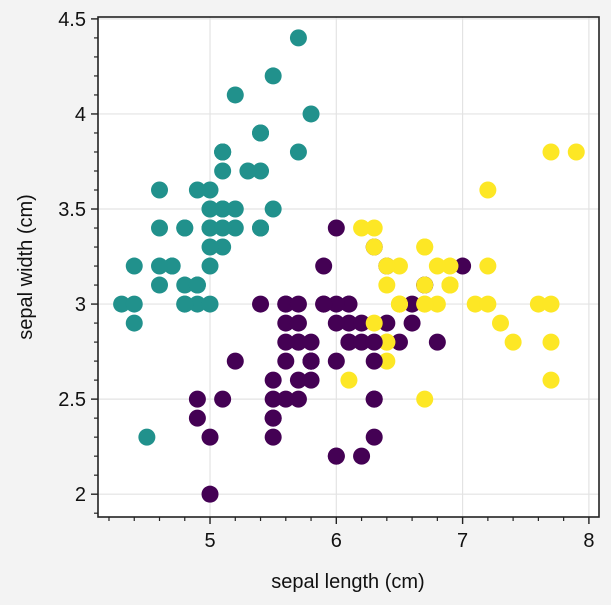 Image resolution: width=611 pixels, height=605 pixels. I want to click on x-axis-label: sepal length (cm), so click(347, 582).